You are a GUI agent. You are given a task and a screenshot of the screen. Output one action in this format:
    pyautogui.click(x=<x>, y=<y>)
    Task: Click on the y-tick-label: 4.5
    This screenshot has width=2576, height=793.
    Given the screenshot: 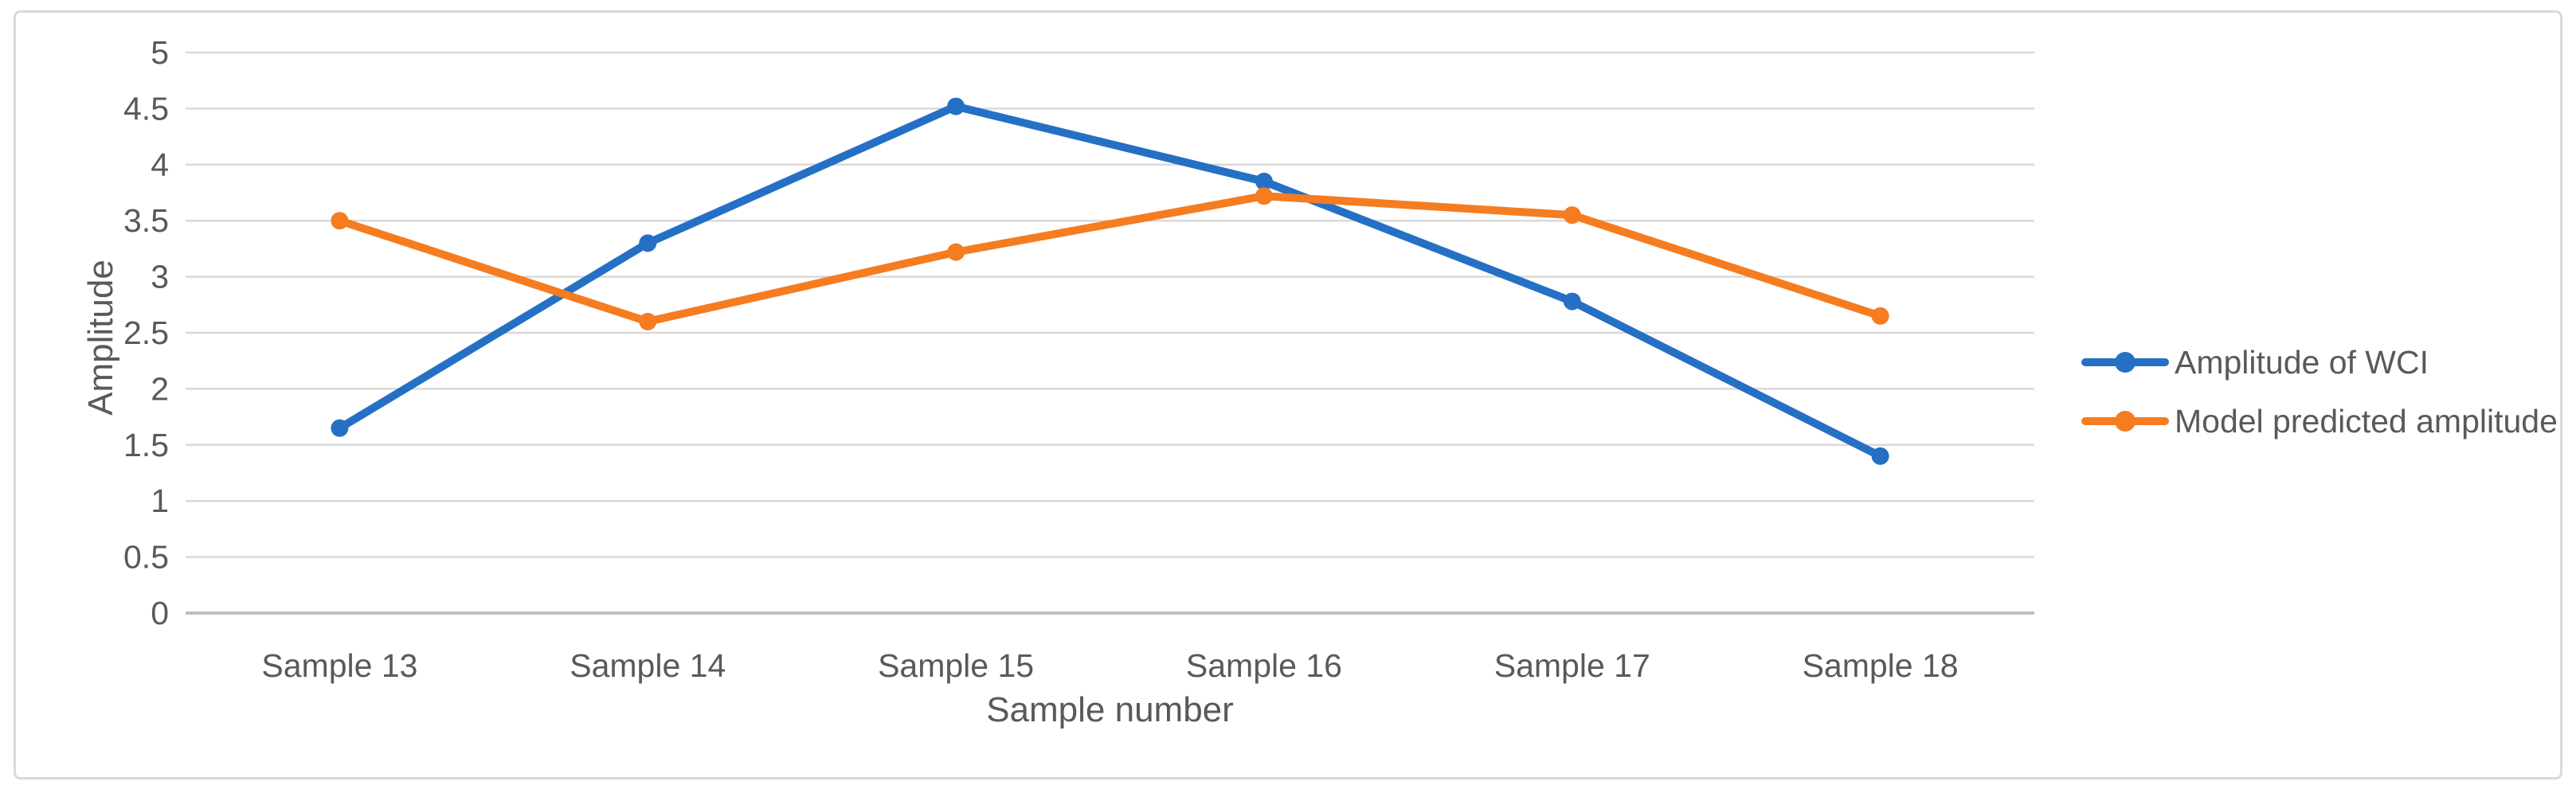 What is the action you would take?
    pyautogui.click(x=146, y=108)
    